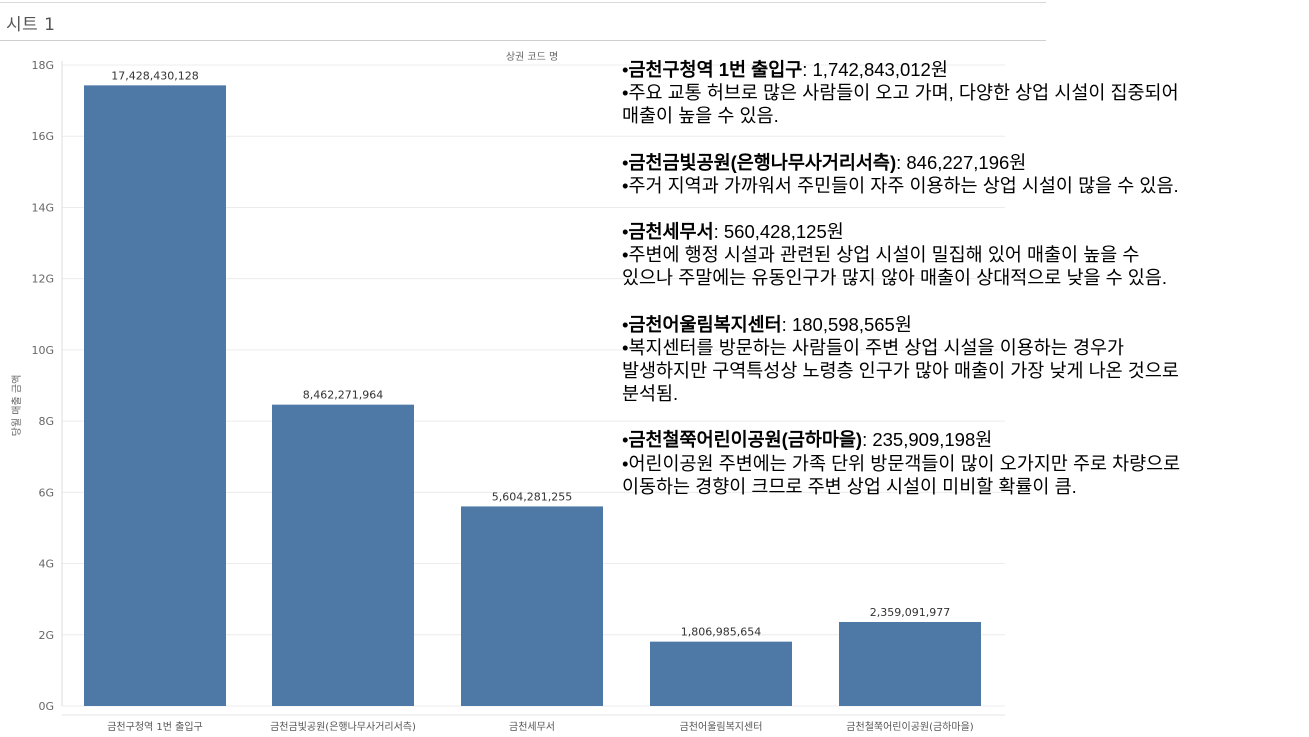  I want to click on x-tick-label: 금천철쭉어린이공원(금하마을), so click(910, 726).